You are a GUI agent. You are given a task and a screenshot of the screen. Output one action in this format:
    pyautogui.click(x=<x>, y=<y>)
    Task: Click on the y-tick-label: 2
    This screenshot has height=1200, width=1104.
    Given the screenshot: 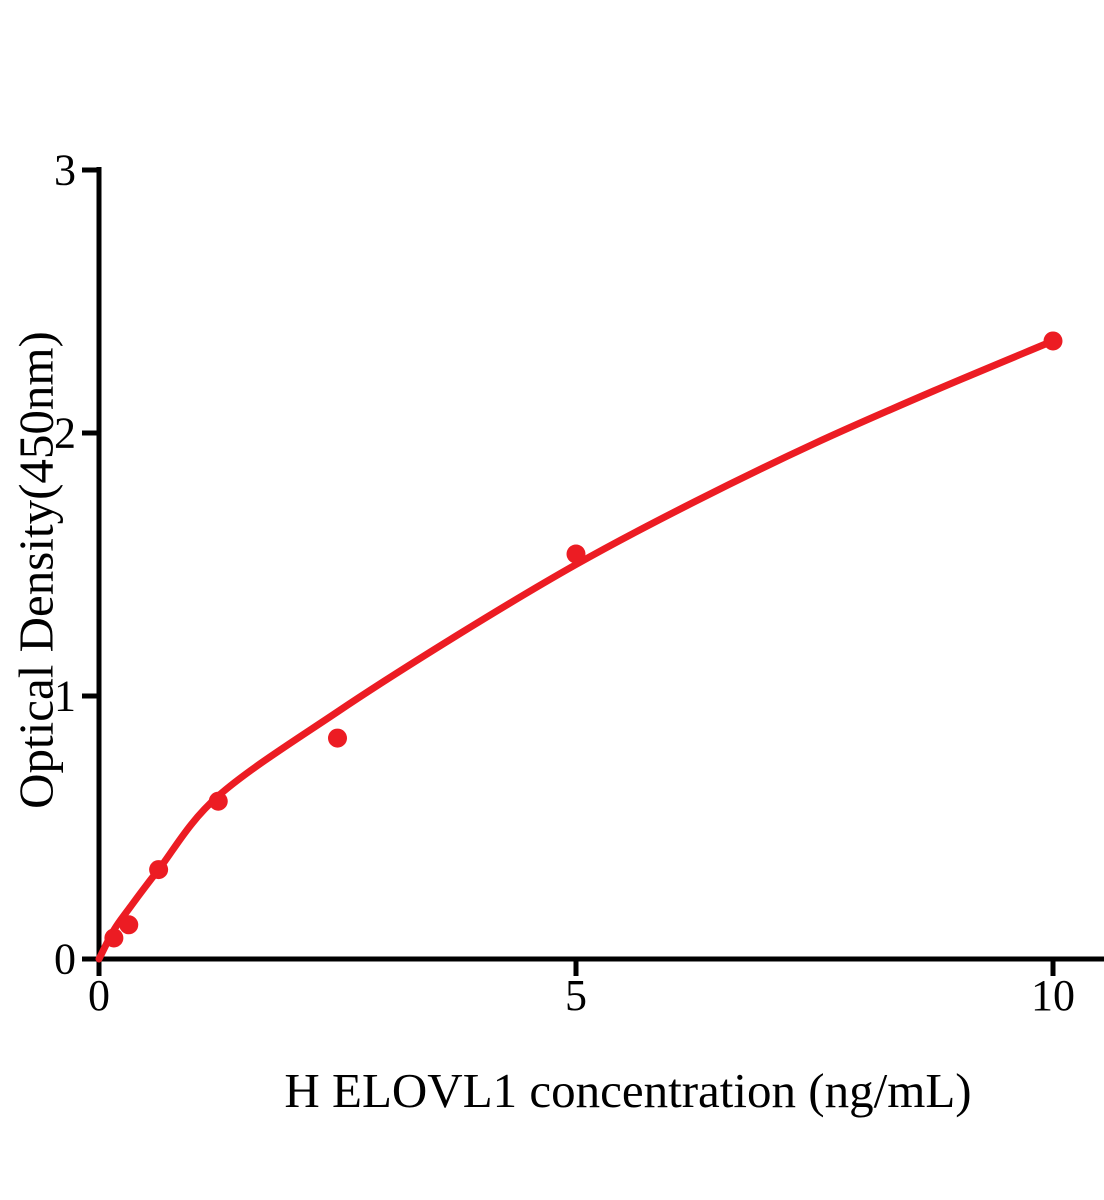 What is the action you would take?
    pyautogui.click(x=65, y=433)
    